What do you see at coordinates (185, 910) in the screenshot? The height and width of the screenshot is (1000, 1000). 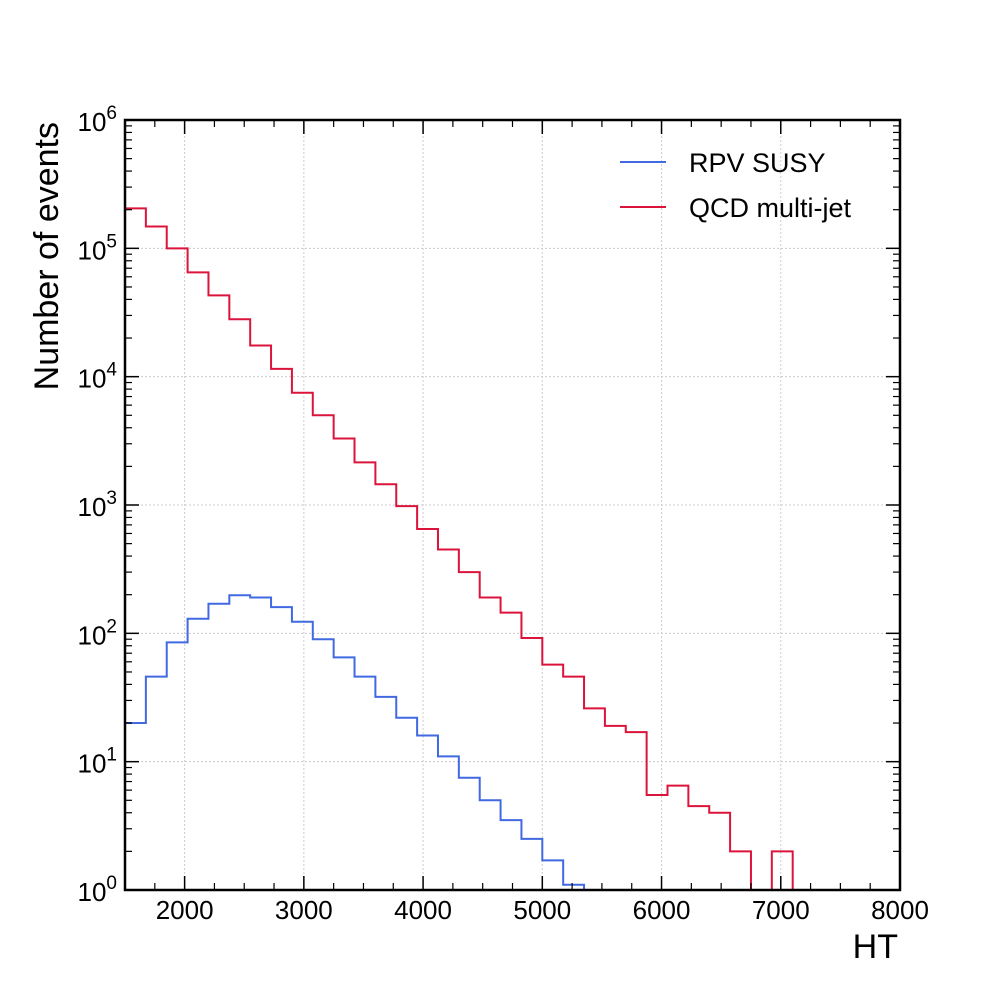 I see `x-tick-label: 2000` at bounding box center [185, 910].